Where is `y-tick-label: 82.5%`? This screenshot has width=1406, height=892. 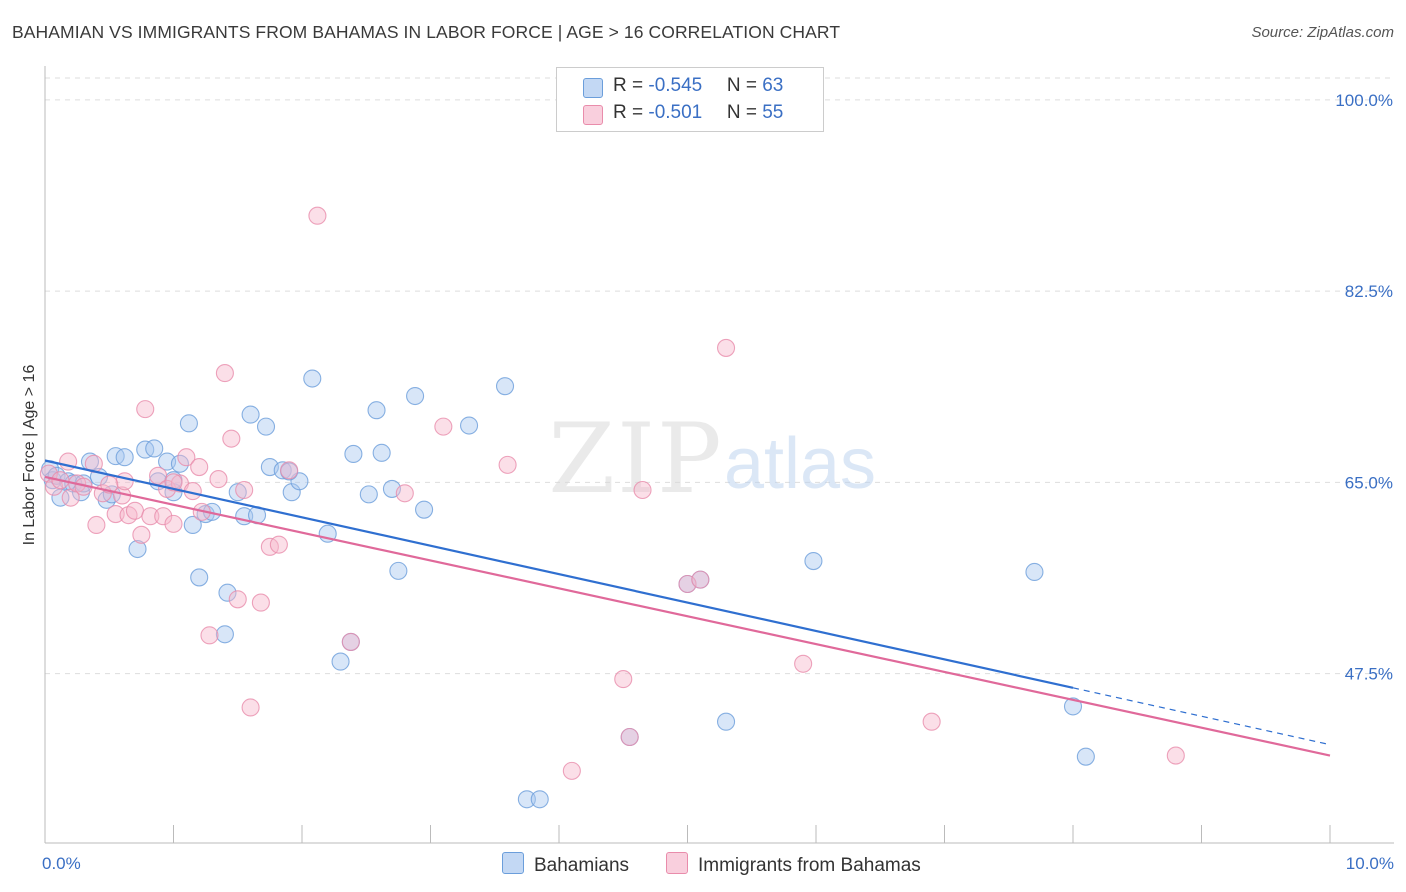 y-tick-label: 82.5% is located at coordinates (1369, 291).